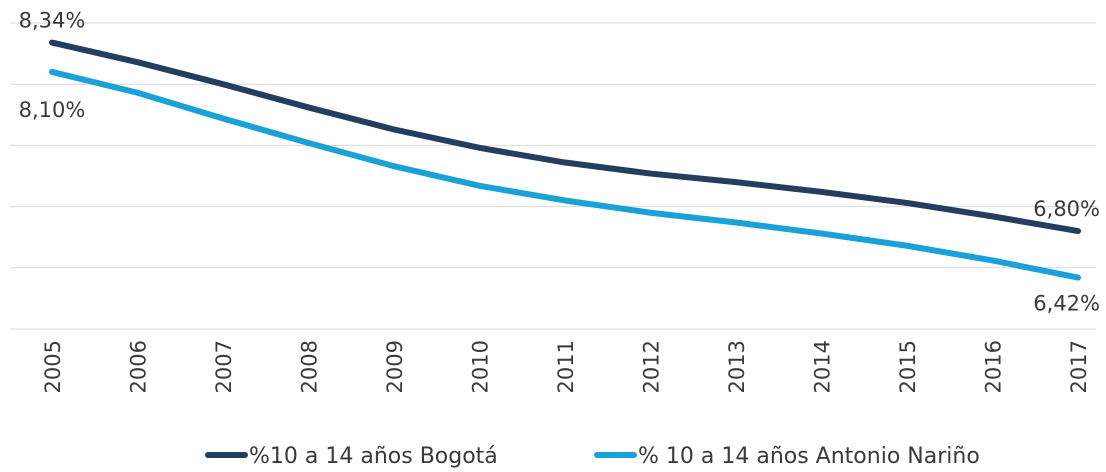 Image resolution: width=1106 pixels, height=472 pixels. Describe the element at coordinates (566, 366) in the screenshot. I see `x-tick-label: 2011` at that location.